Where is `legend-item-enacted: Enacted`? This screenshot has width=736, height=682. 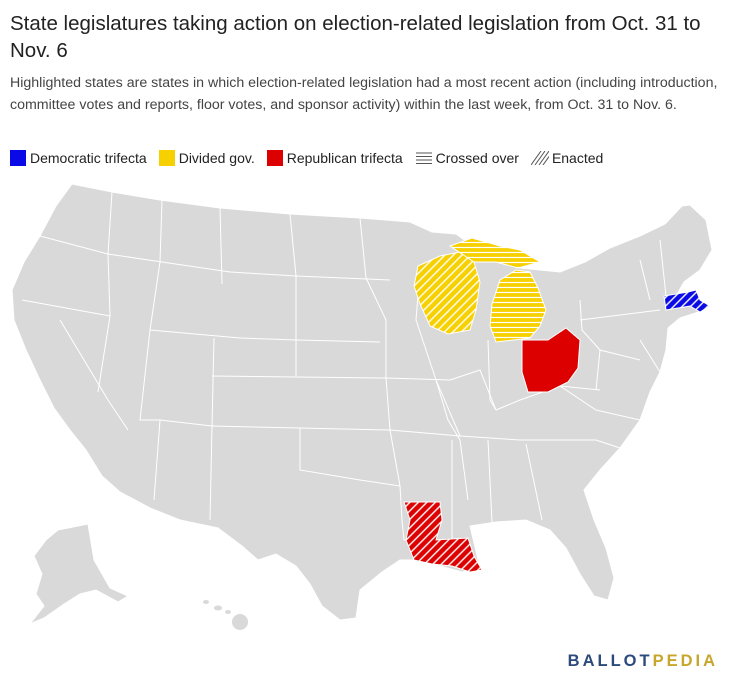
legend-item-enacted: Enacted is located at coordinates (567, 158).